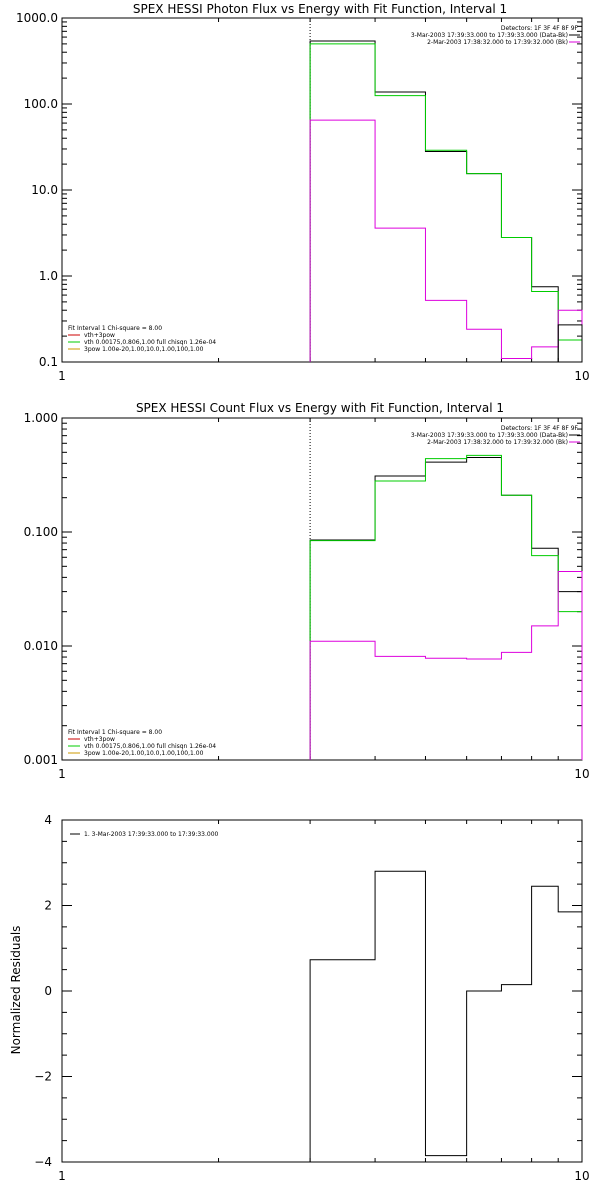 The width and height of the screenshot is (600, 1200). Describe the element at coordinates (48, 276) in the screenshot. I see `y-tick-label: 1.0` at that location.